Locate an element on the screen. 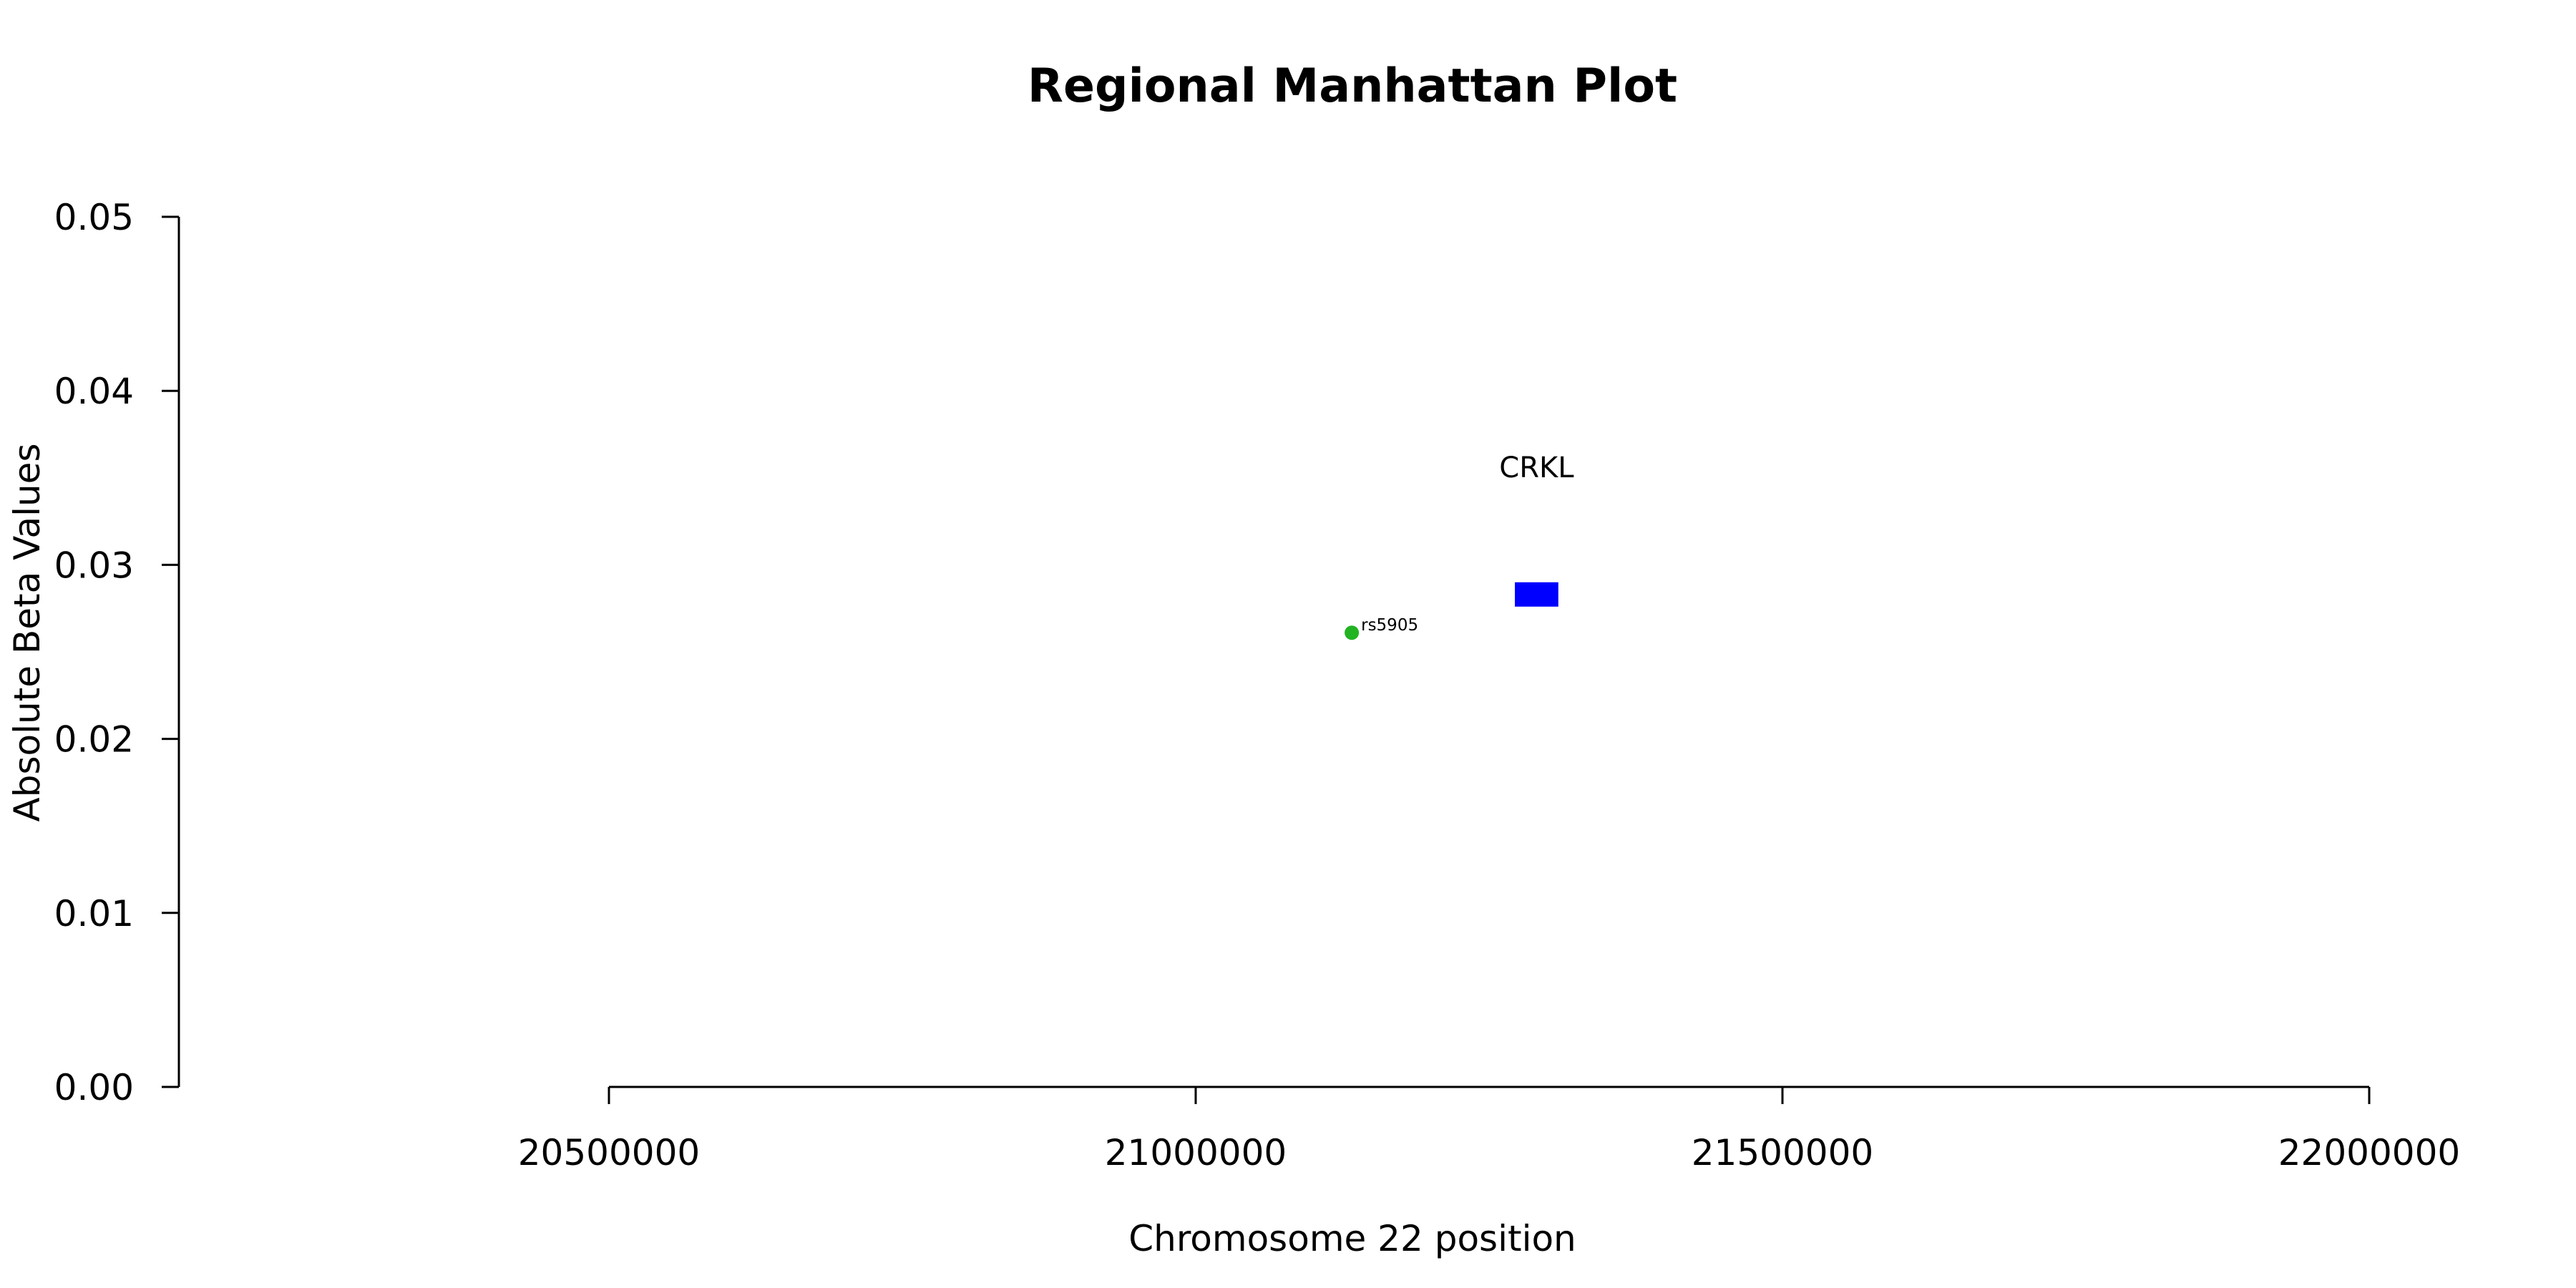 This screenshot has height=1288, width=2576. y-tick-label: 0.02 is located at coordinates (94, 740).